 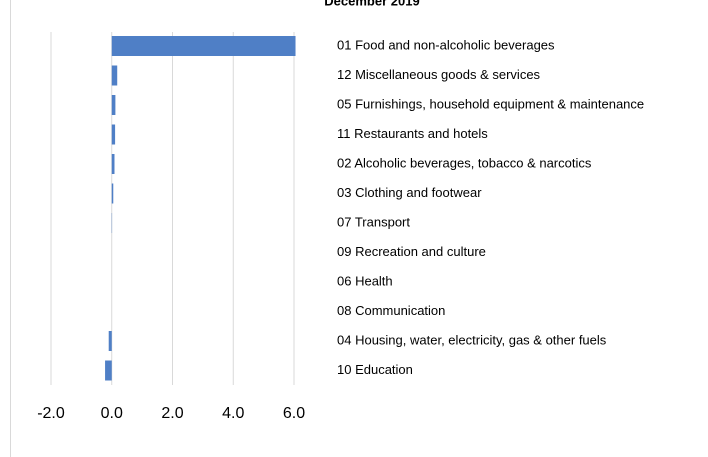 I want to click on category-label: 10 Education, so click(x=375, y=369).